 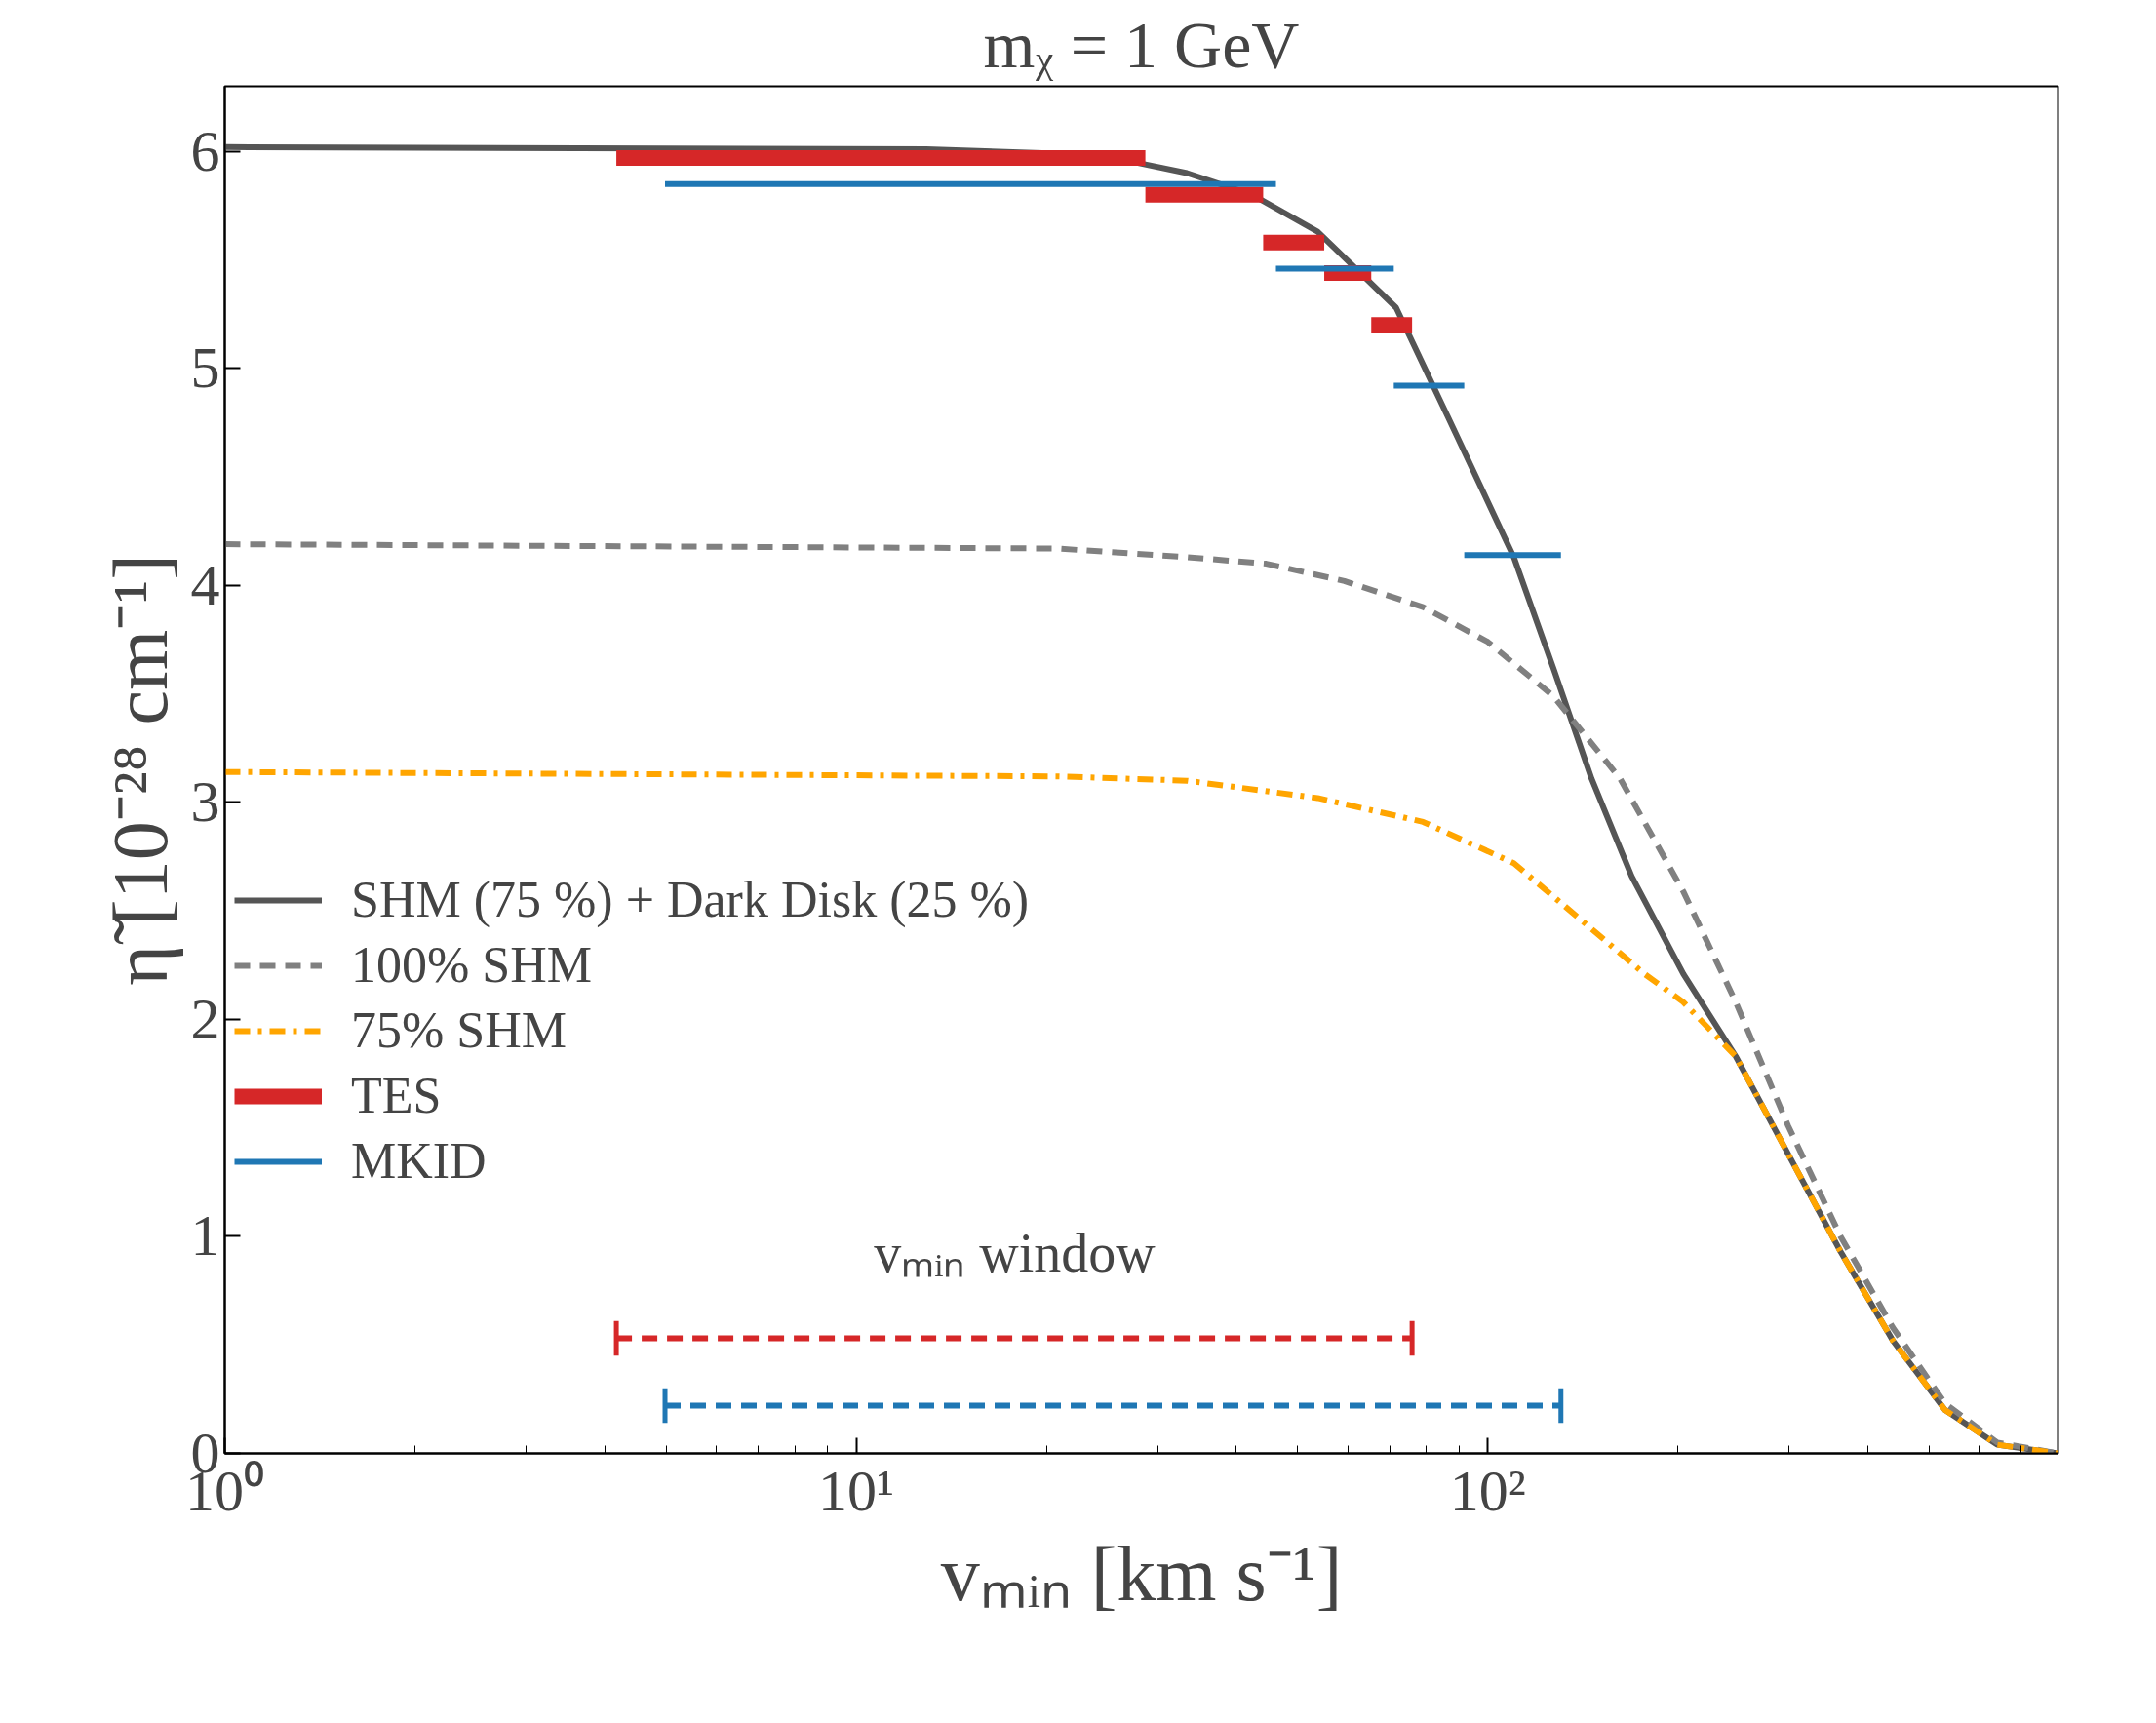 I want to click on x-tick-label: 10¹, so click(x=856, y=1490).